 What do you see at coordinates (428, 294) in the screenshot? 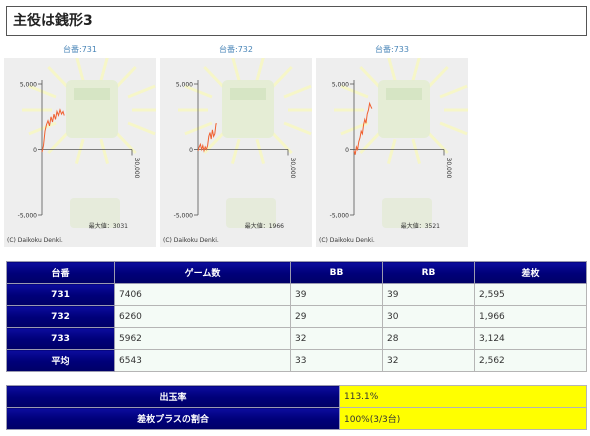
I see `cell-rb: 39` at bounding box center [428, 294].